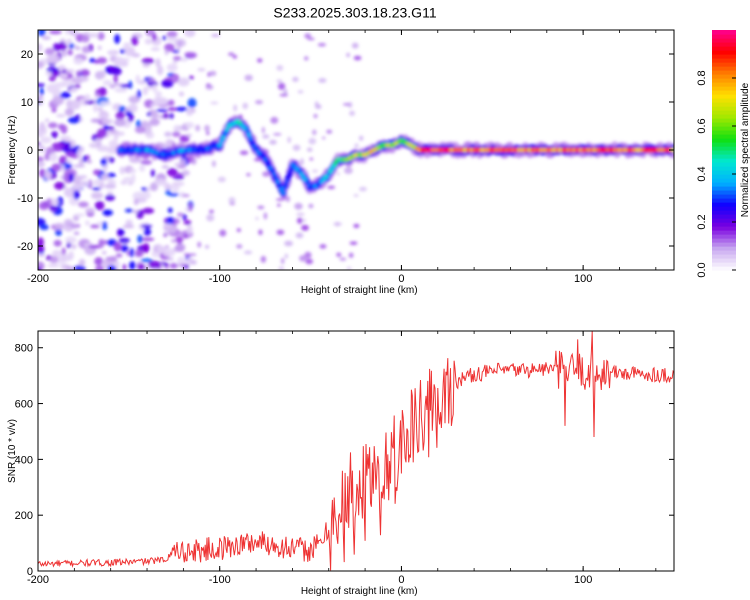  What do you see at coordinates (27, 103) in the screenshot?
I see `spectrogram-y-tick-label: 10` at bounding box center [27, 103].